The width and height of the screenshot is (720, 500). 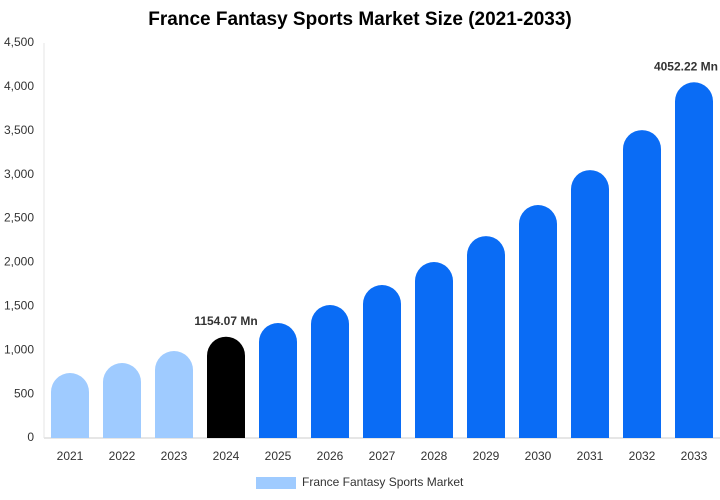 I want to click on x-tick-label: 2021, so click(x=70, y=456).